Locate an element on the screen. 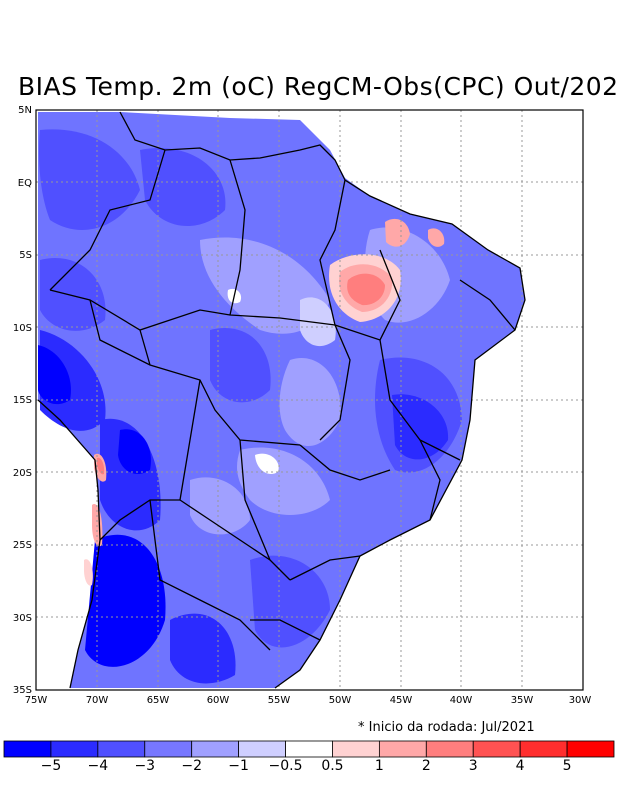 The width and height of the screenshot is (618, 800). lon-label: 45W is located at coordinates (401, 700).